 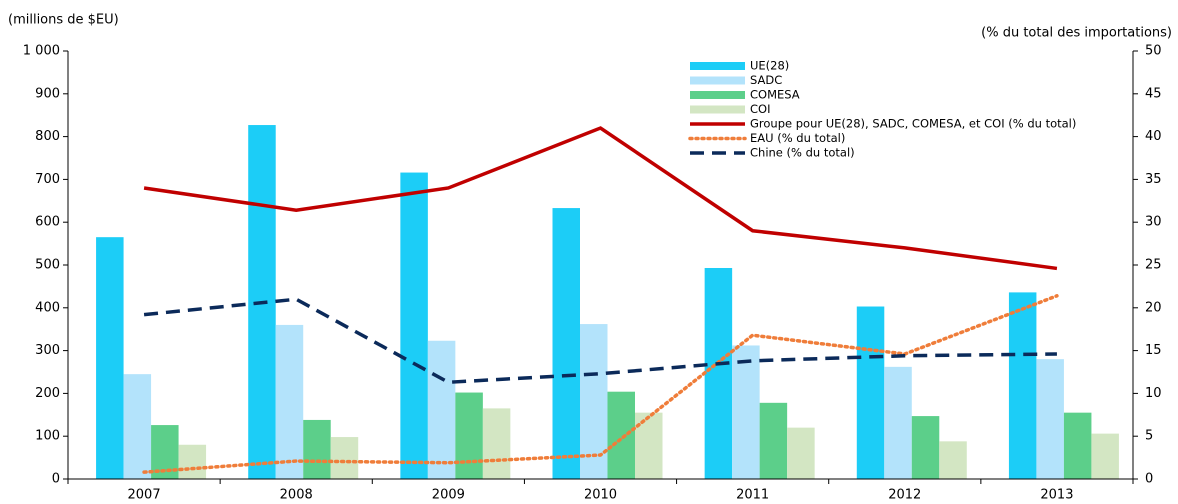 I want to click on line, so click(x=600, y=341).